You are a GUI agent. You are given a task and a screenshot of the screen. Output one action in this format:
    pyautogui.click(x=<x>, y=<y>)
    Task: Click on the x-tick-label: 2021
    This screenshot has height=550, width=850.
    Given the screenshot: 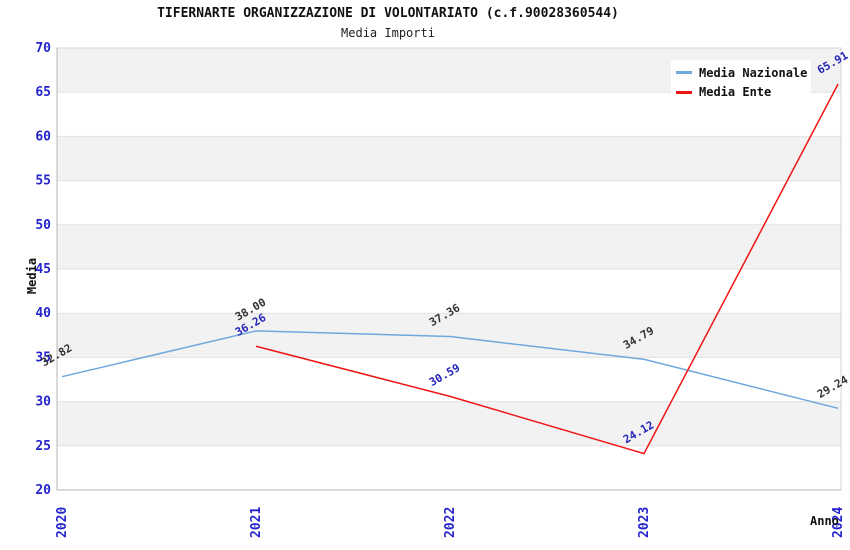 What is the action you would take?
    pyautogui.click(x=256, y=522)
    